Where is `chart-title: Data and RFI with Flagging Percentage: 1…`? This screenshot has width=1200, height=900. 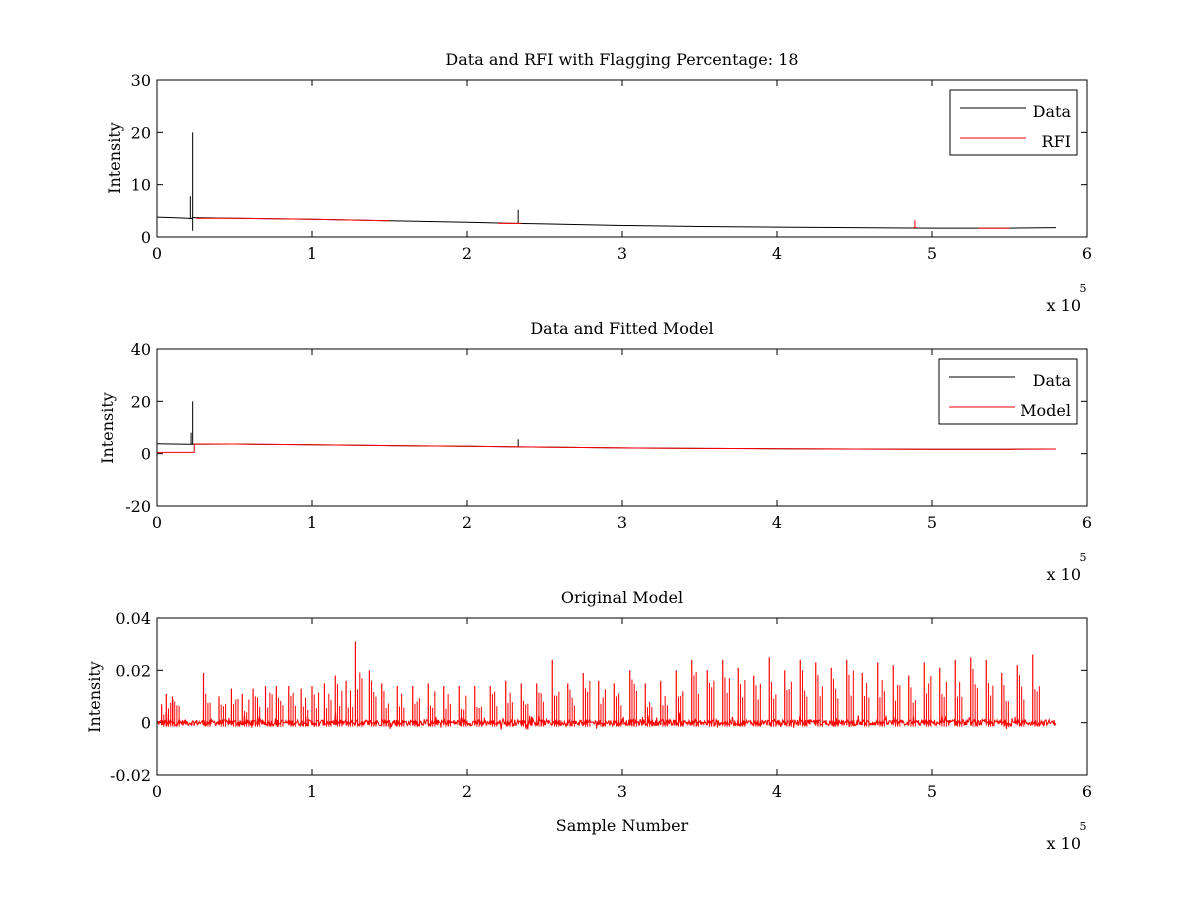
chart-title: Data and RFI with Flagging Percentage: 1… is located at coordinates (621, 59).